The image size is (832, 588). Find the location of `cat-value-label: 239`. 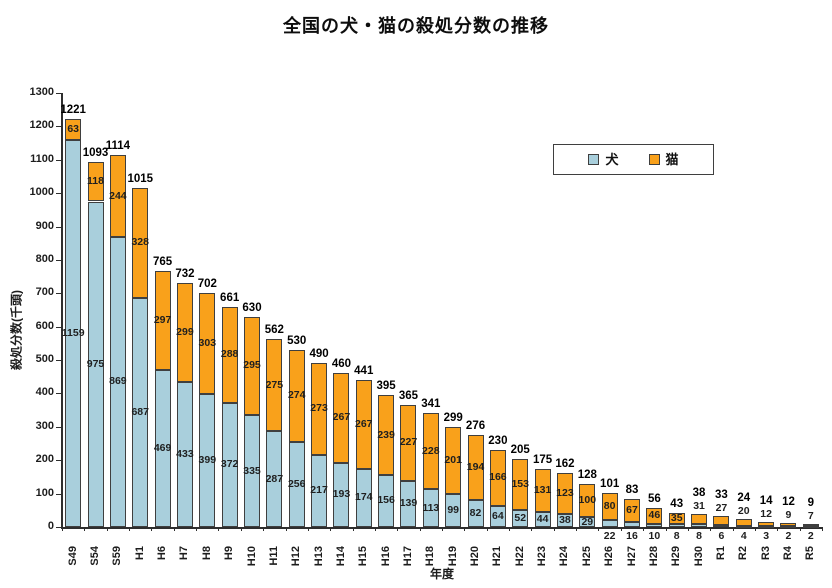

cat-value-label: 239 is located at coordinates (386, 434).